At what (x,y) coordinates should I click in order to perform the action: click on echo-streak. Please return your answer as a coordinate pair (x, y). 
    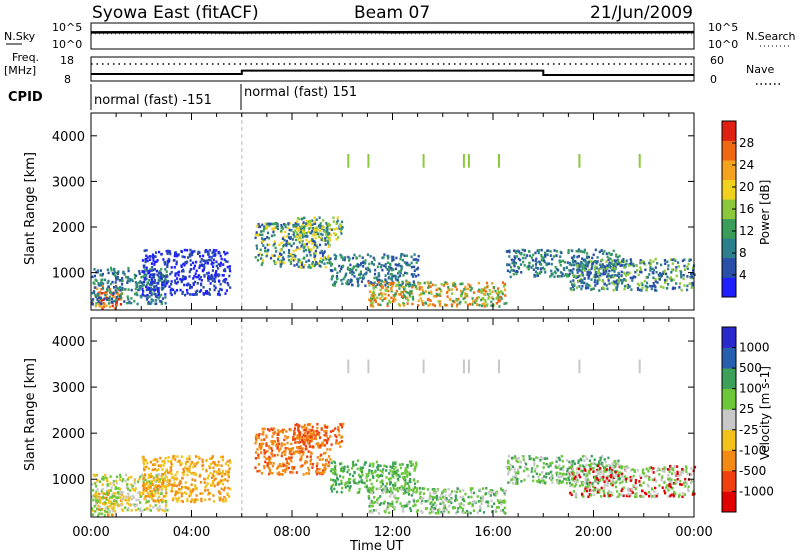
    Looking at the image, I should click on (368, 161).